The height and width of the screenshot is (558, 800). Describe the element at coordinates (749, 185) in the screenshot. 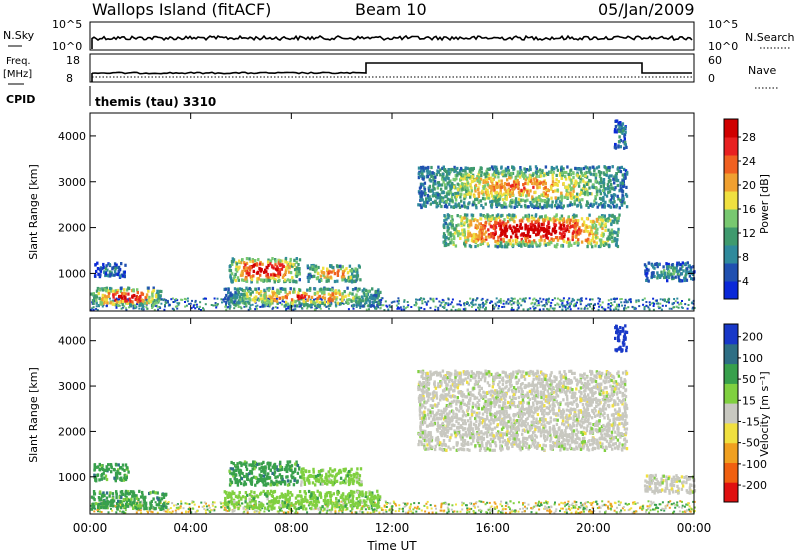

I see `colorbar-tick-label: 20` at that location.